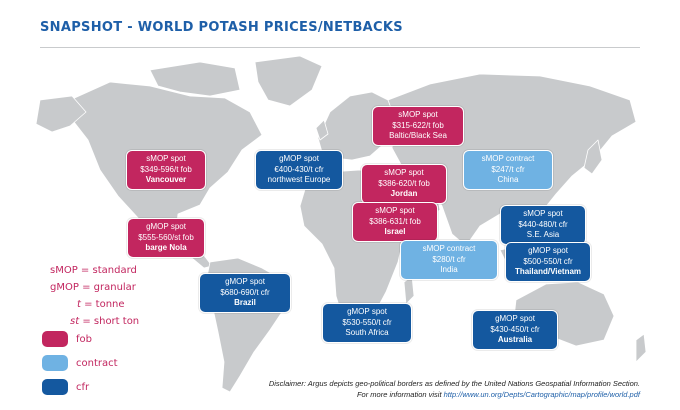 Image resolution: width=680 pixels, height=410 pixels. What do you see at coordinates (195, 79) in the screenshot?
I see `arctic-islands-shape` at bounding box center [195, 79].